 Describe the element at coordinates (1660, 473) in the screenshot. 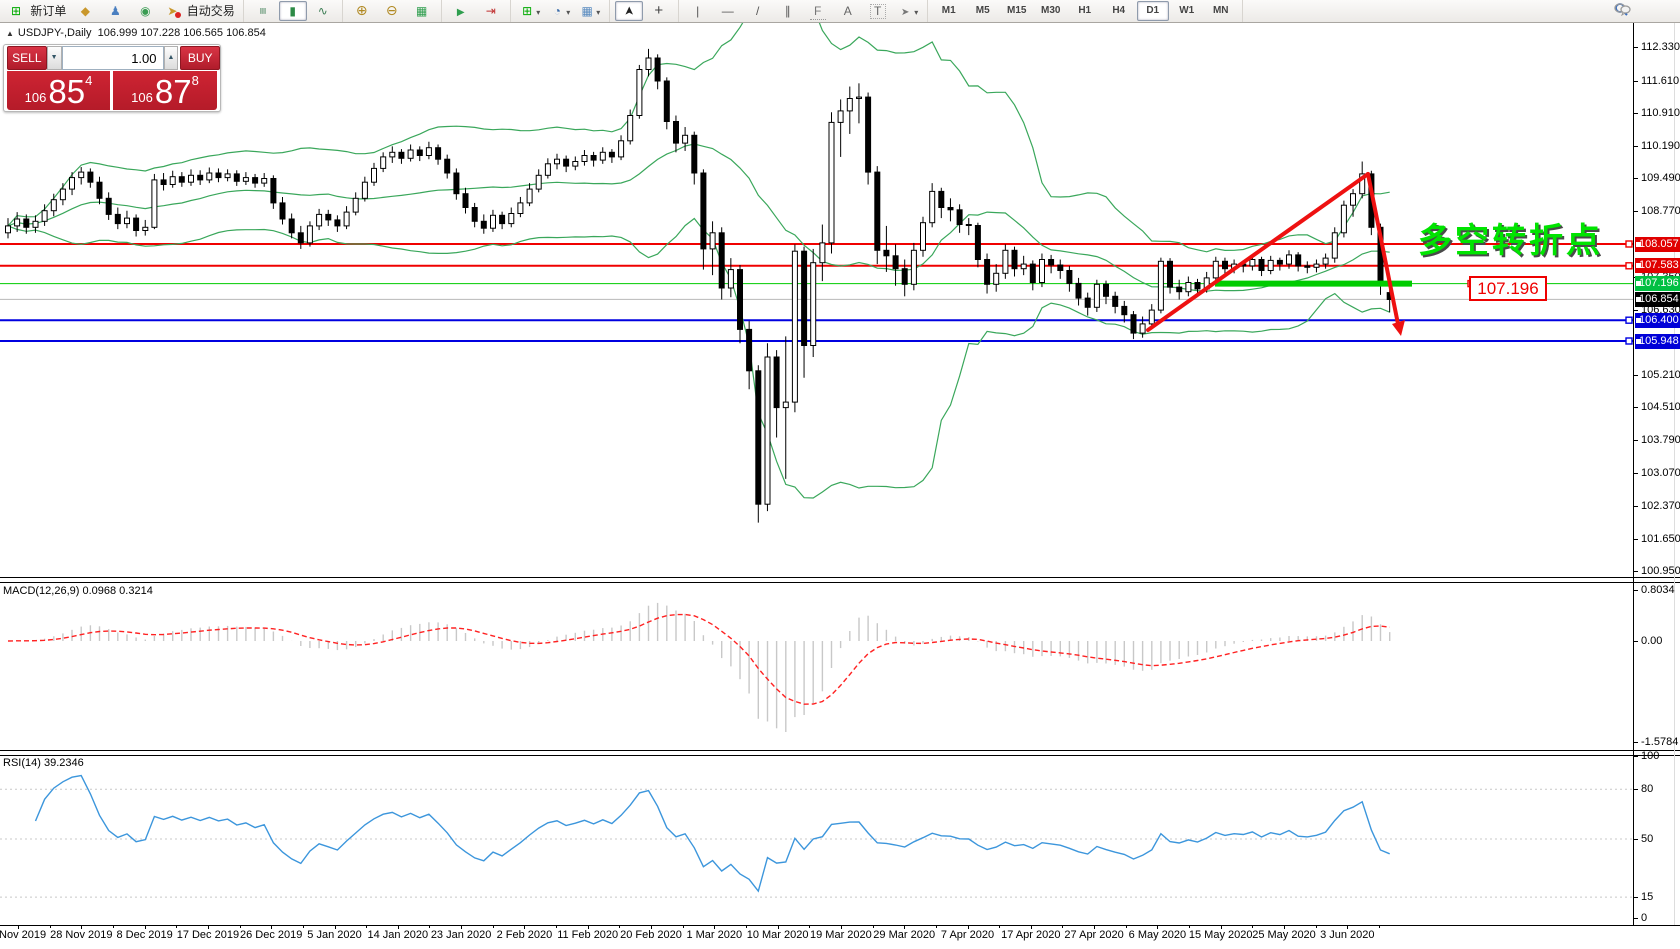

I see `price-axis-label: 103.070` at that location.